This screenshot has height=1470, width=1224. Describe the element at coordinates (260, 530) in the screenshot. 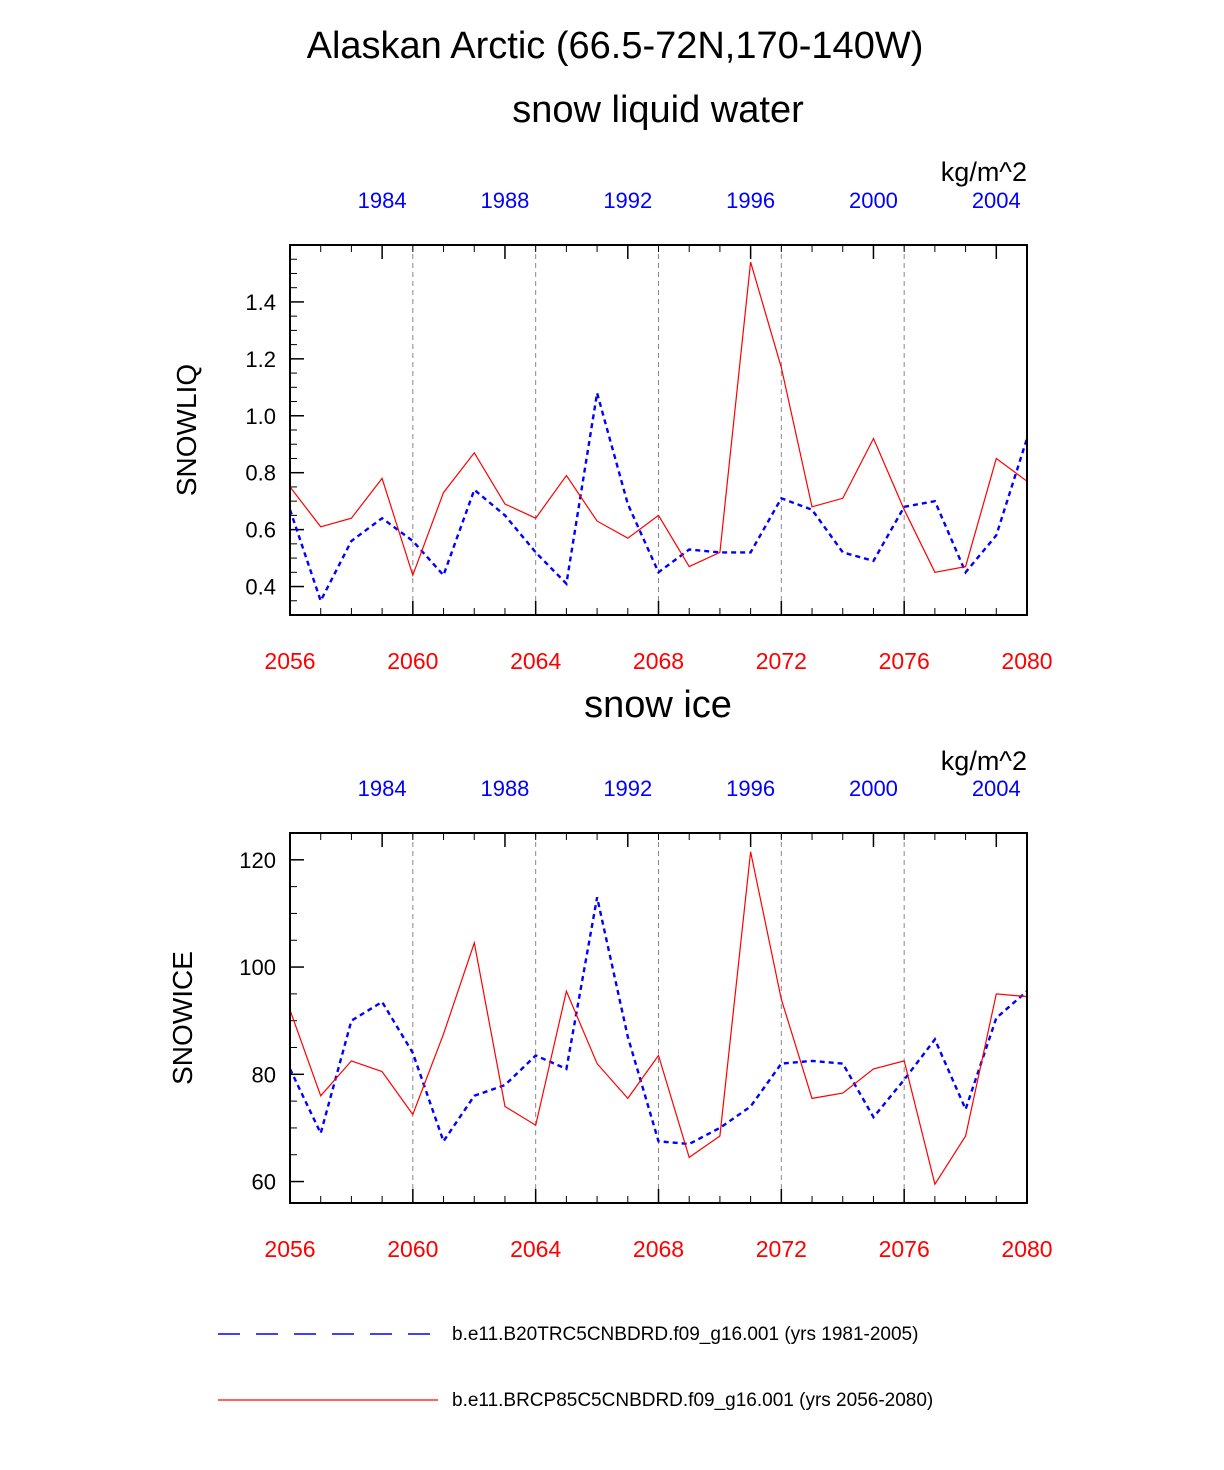

I see `y-tick-label: 0.6` at that location.